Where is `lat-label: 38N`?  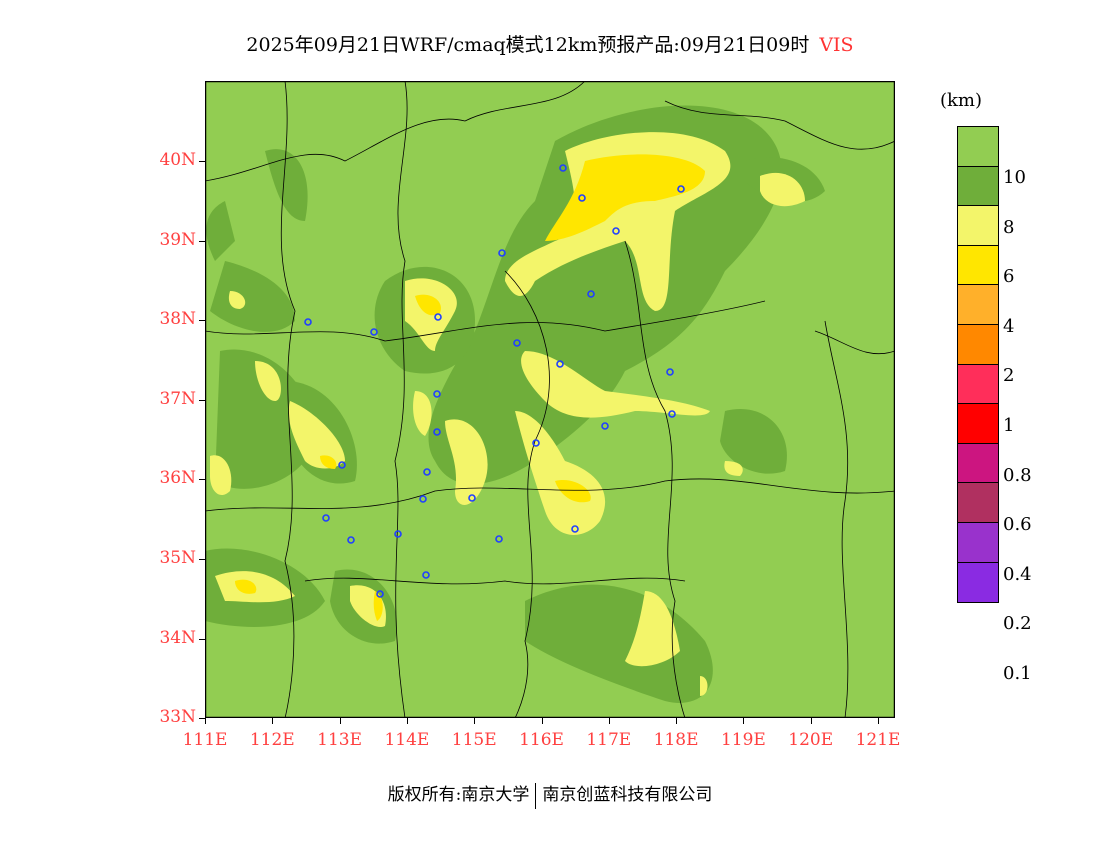
lat-label: 38N is located at coordinates (177, 319).